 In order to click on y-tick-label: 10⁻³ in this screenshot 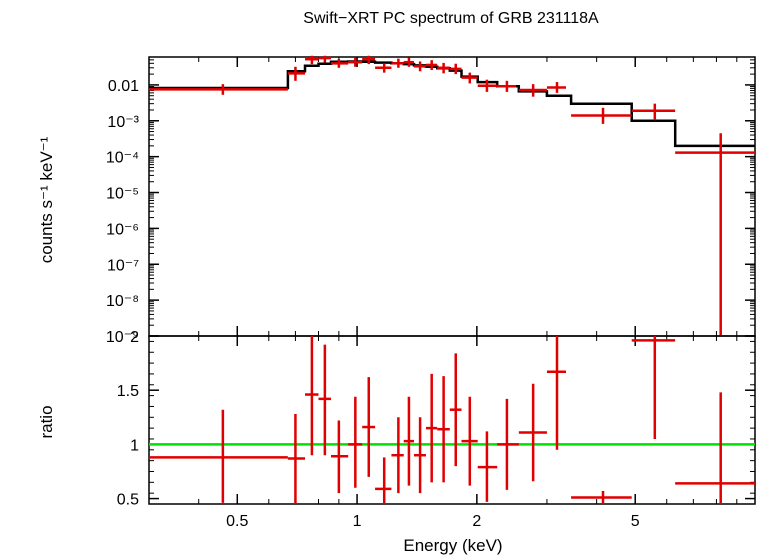, I will do `click(123, 122)`.